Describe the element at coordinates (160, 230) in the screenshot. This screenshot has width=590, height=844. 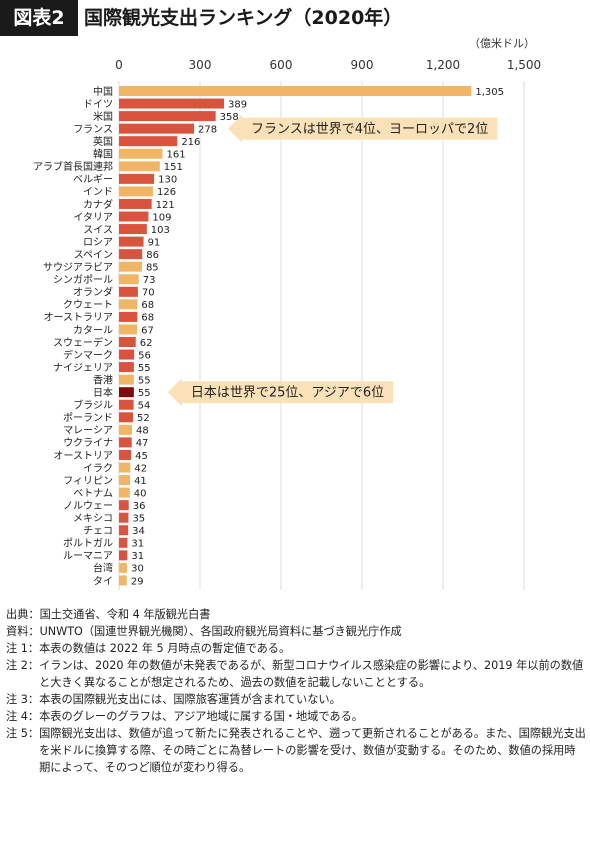
I see `value-label: 103` at that location.